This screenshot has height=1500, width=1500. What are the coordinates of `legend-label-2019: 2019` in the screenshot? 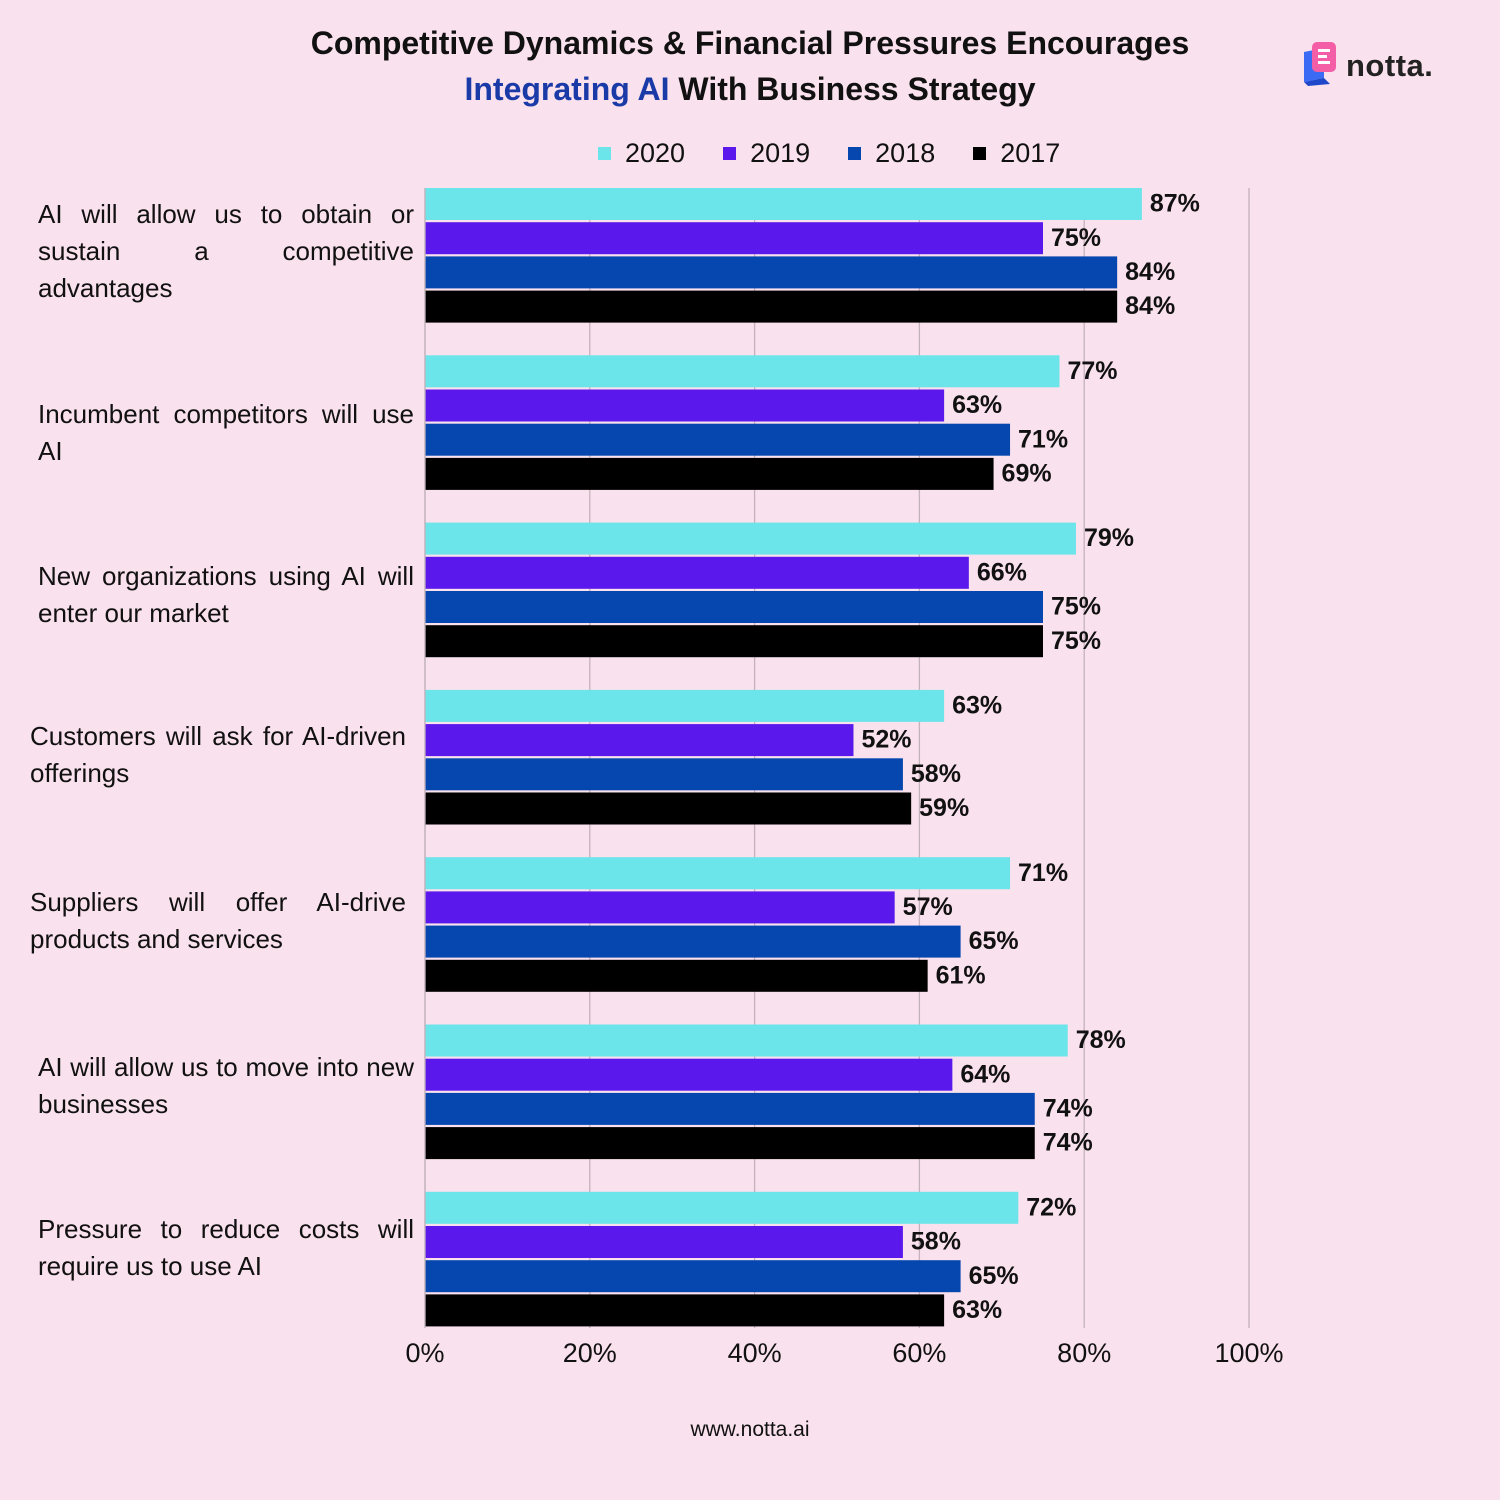 It's located at (780, 153).